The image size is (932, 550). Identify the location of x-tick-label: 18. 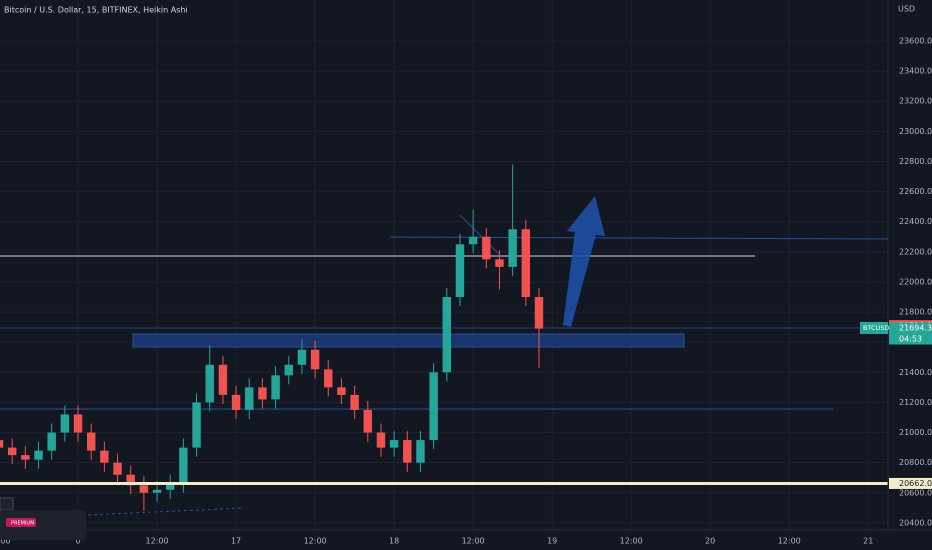
(394, 541).